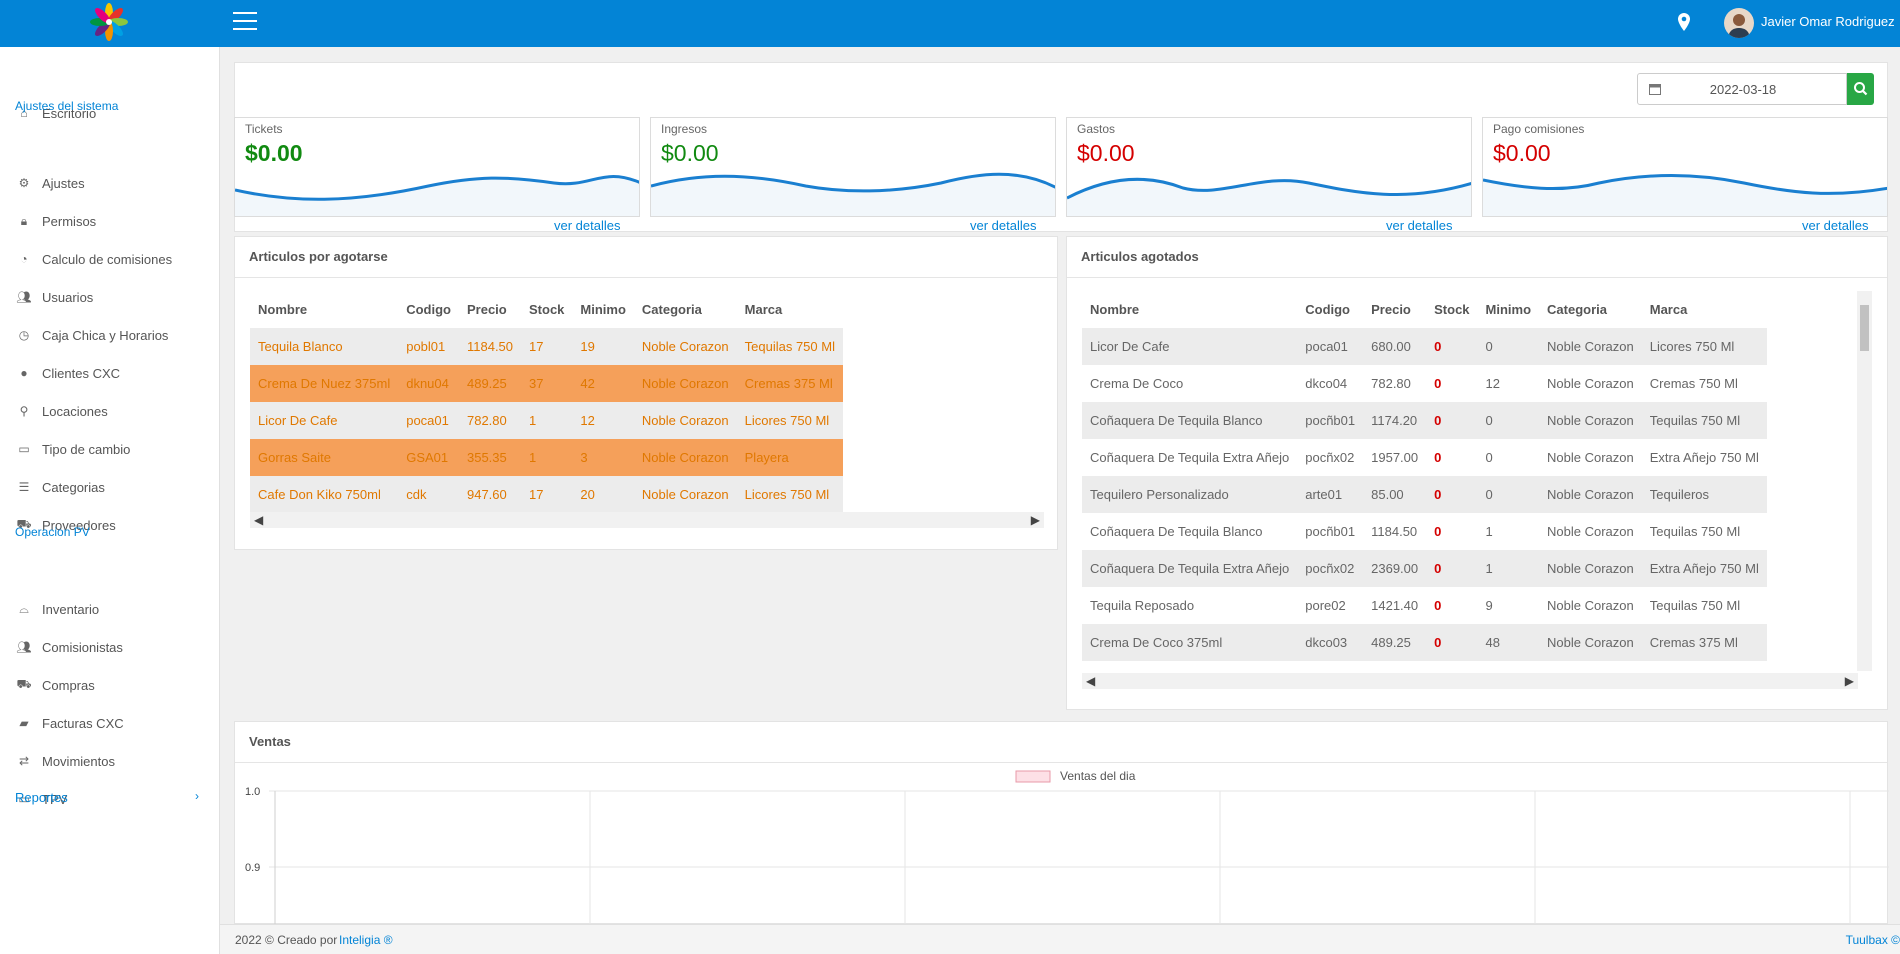  Describe the element at coordinates (78, 761) in the screenshot. I see `sidebar-item-label: Movimientos` at that location.